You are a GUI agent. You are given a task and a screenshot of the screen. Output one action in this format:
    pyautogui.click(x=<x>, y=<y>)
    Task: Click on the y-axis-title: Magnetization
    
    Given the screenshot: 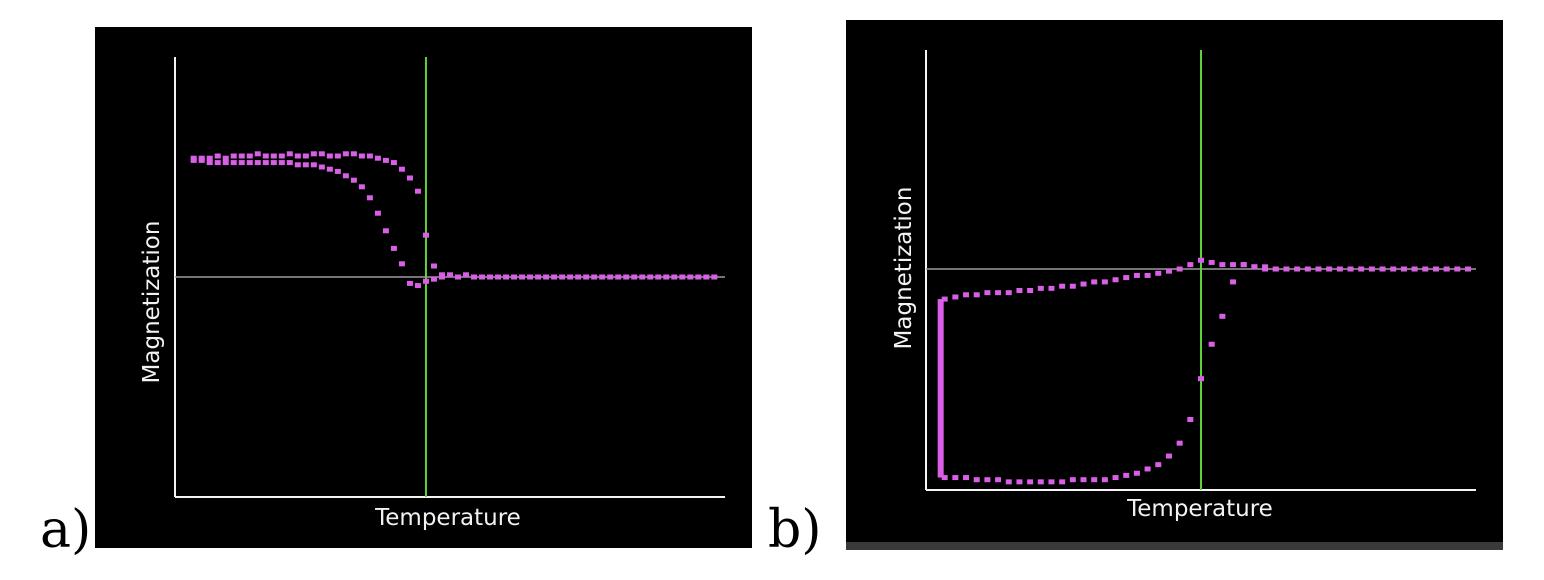 What is the action you would take?
    pyautogui.click(x=904, y=268)
    